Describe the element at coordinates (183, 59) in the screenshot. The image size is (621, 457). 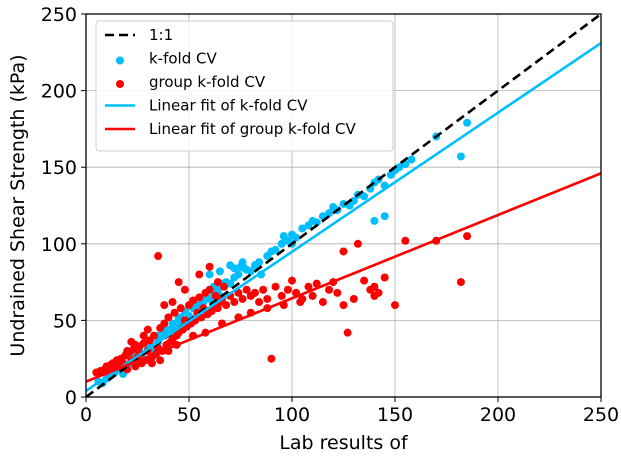
I see `legend-label: k-fold CV` at that location.